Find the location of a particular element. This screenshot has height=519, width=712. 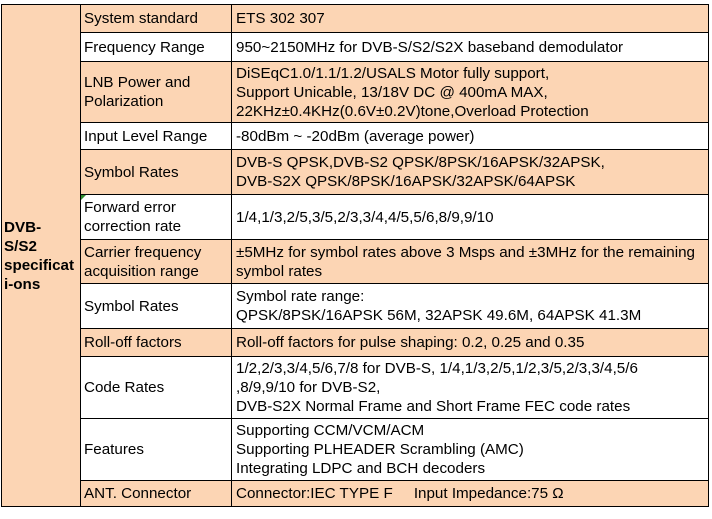

param-line: Polarization is located at coordinates (124, 101).